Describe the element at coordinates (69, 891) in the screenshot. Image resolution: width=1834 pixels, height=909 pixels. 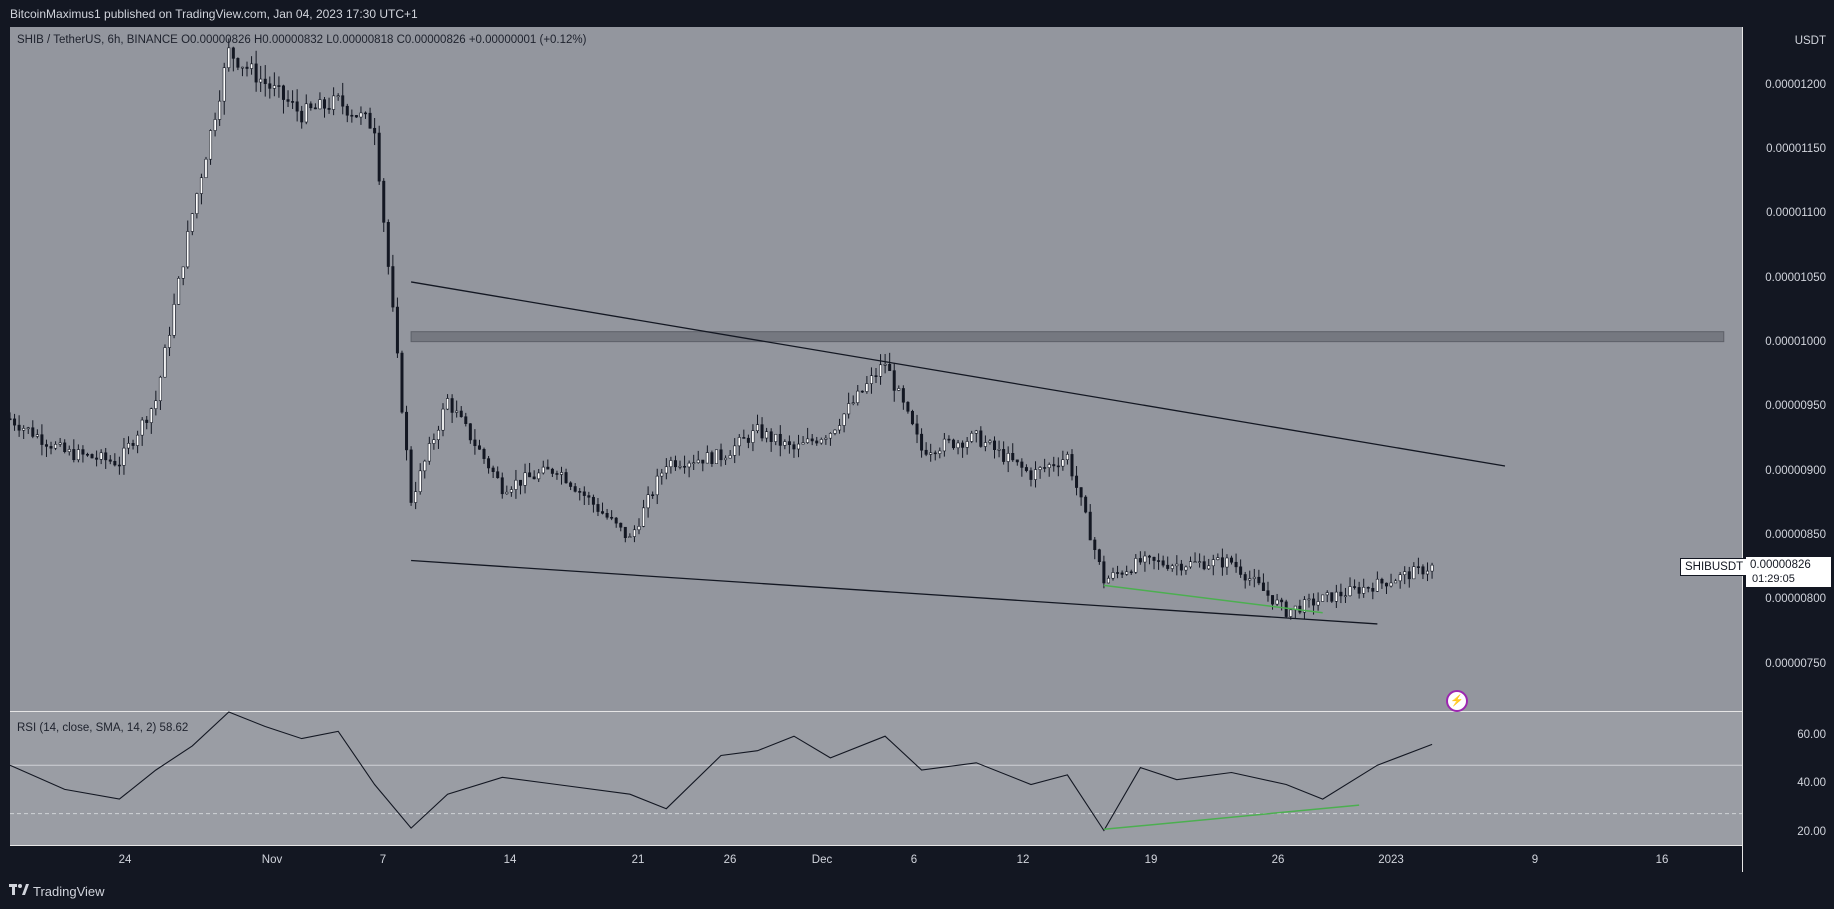
I see `brand-name: TradingView` at that location.